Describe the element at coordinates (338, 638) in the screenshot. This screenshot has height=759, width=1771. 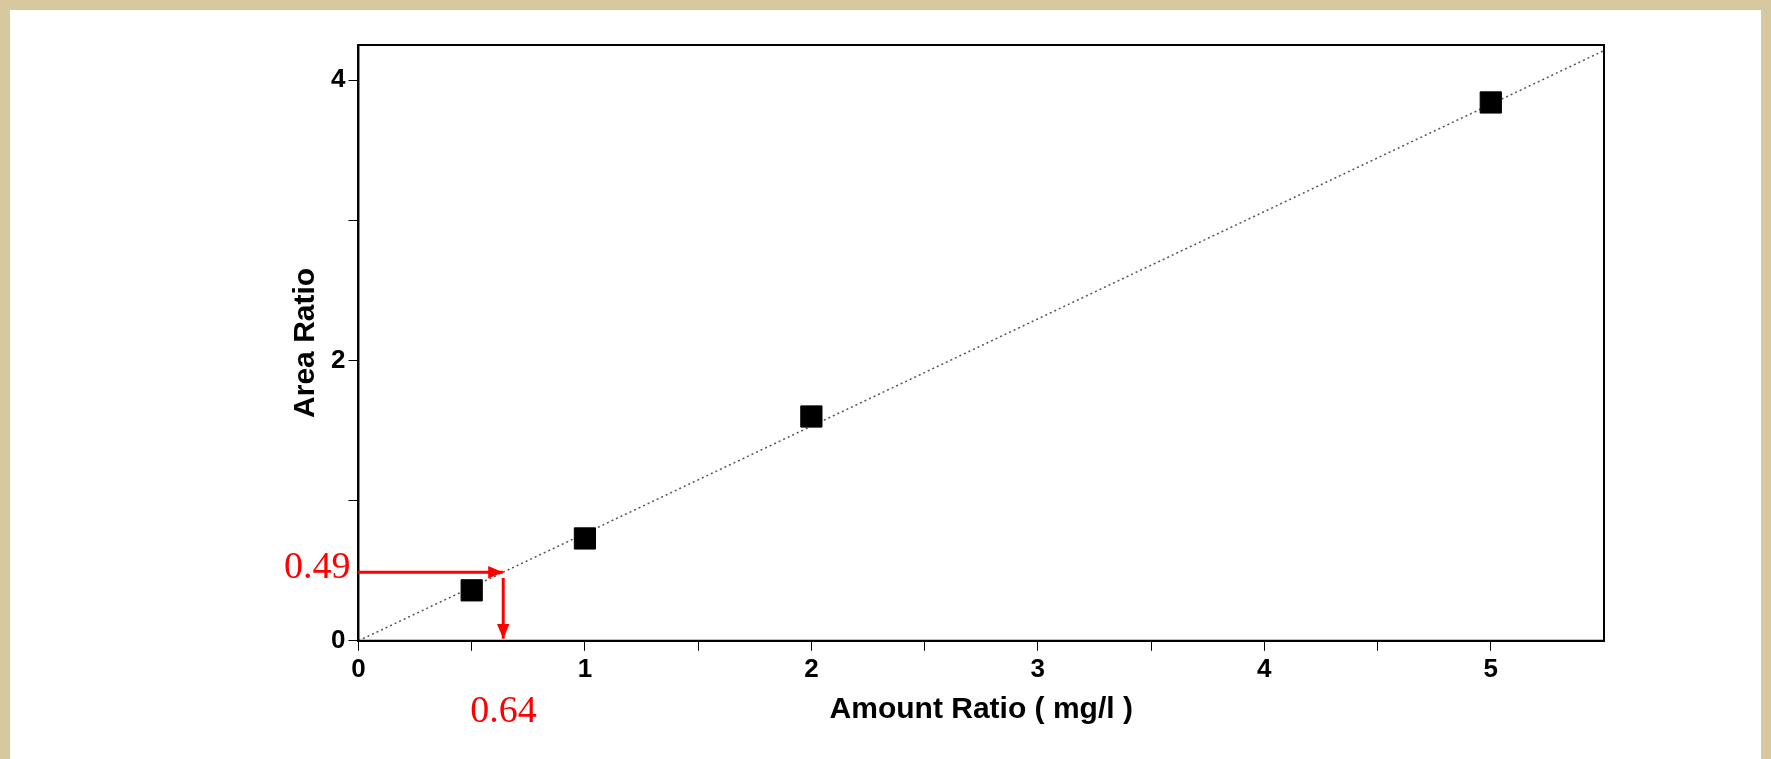
I see `y-tick-label: 0` at that location.